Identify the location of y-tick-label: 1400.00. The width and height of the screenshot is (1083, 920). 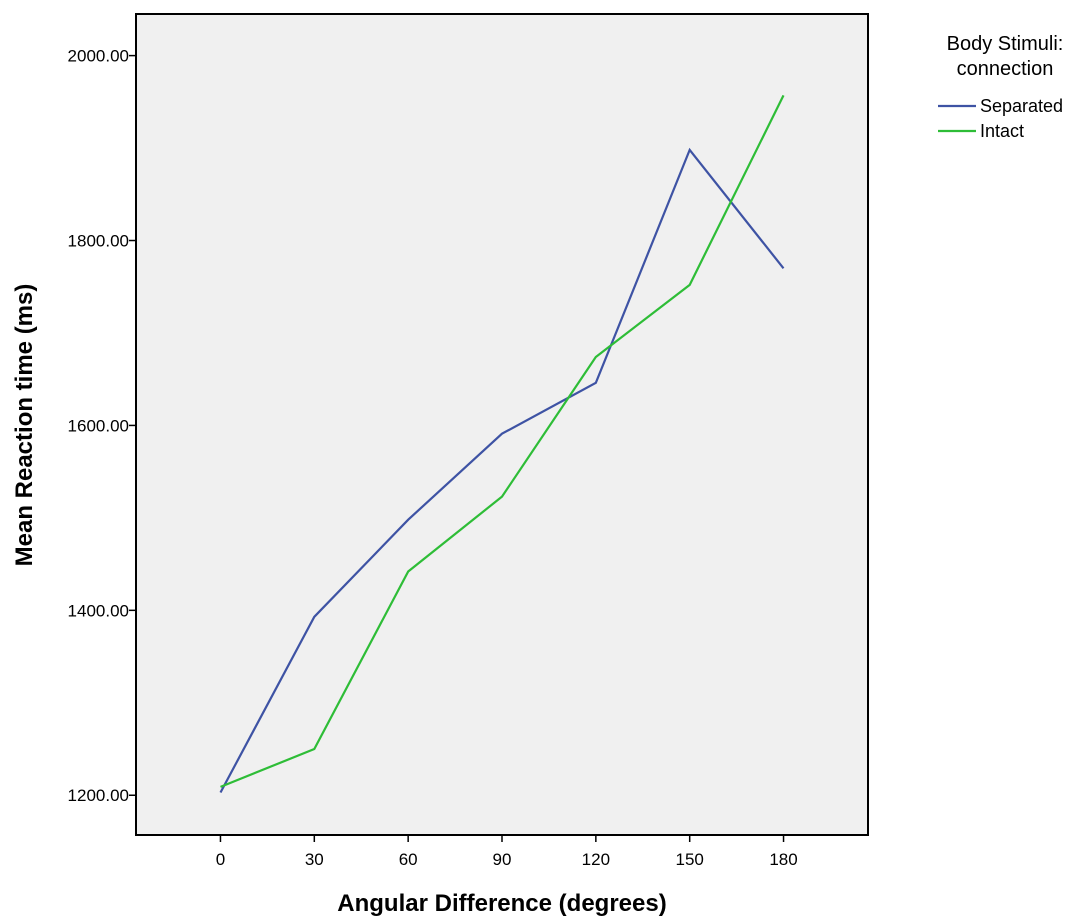
(98, 610).